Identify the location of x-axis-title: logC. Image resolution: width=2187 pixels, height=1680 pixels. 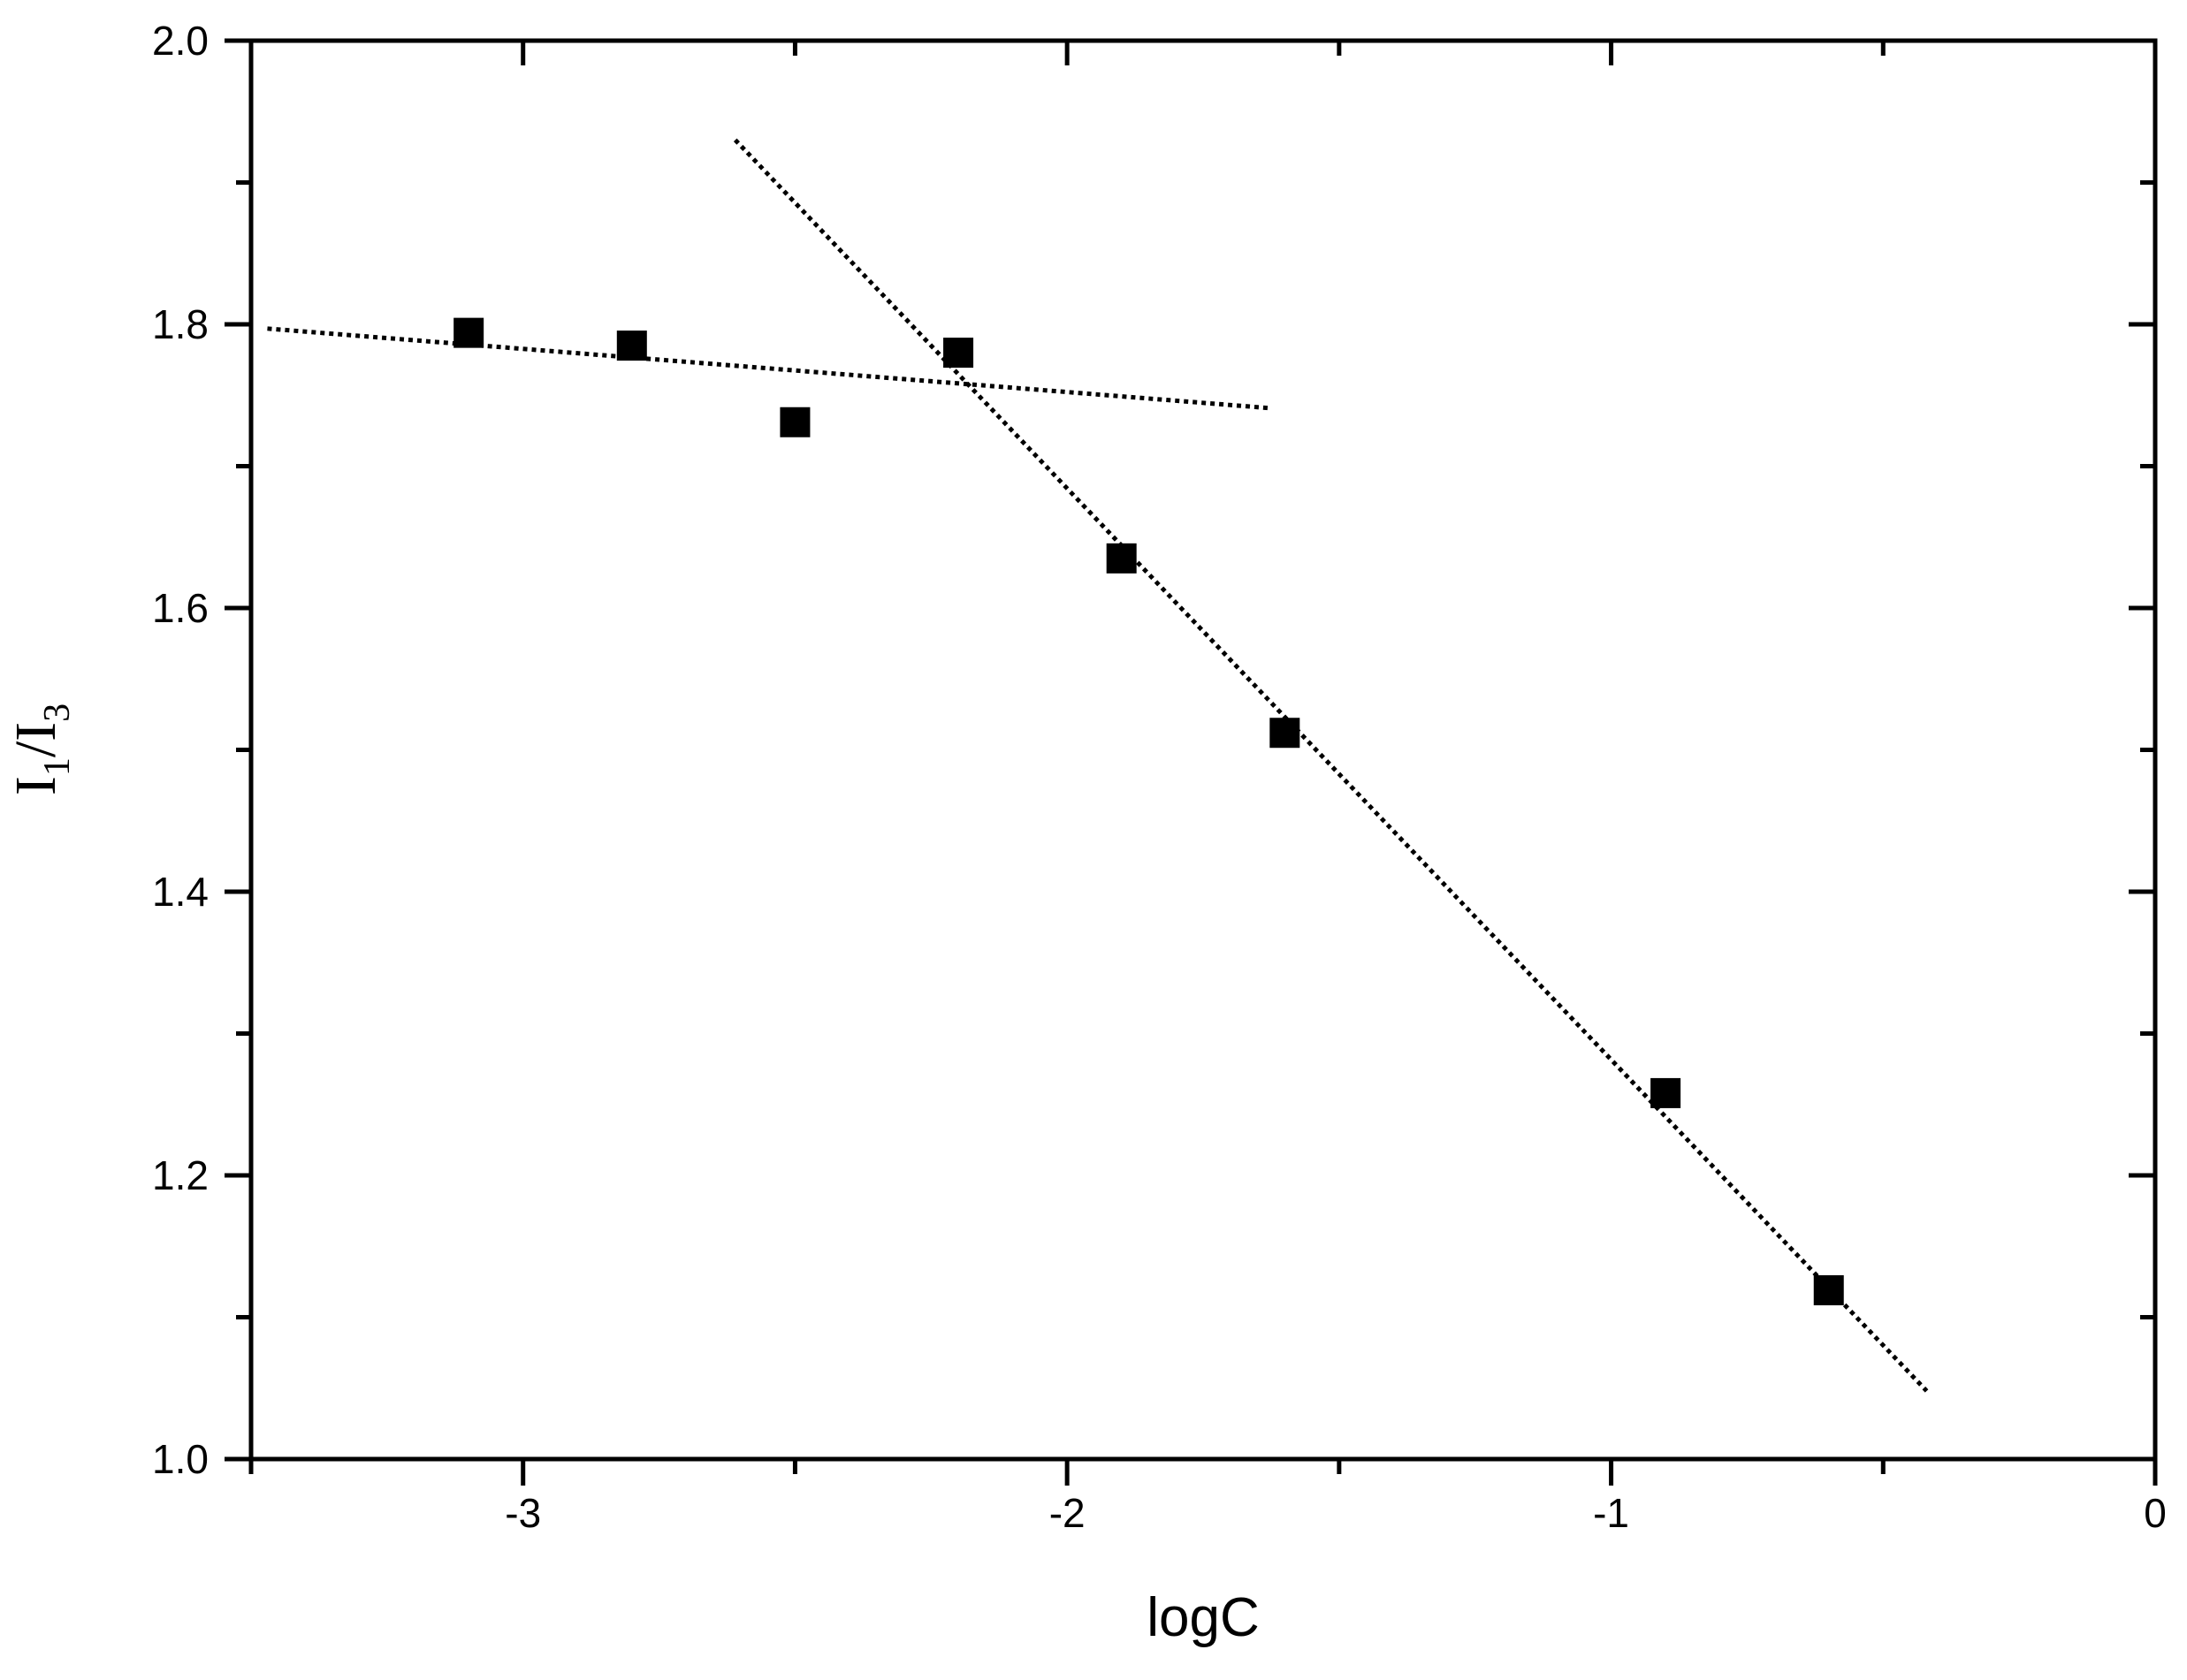
(1203, 1617).